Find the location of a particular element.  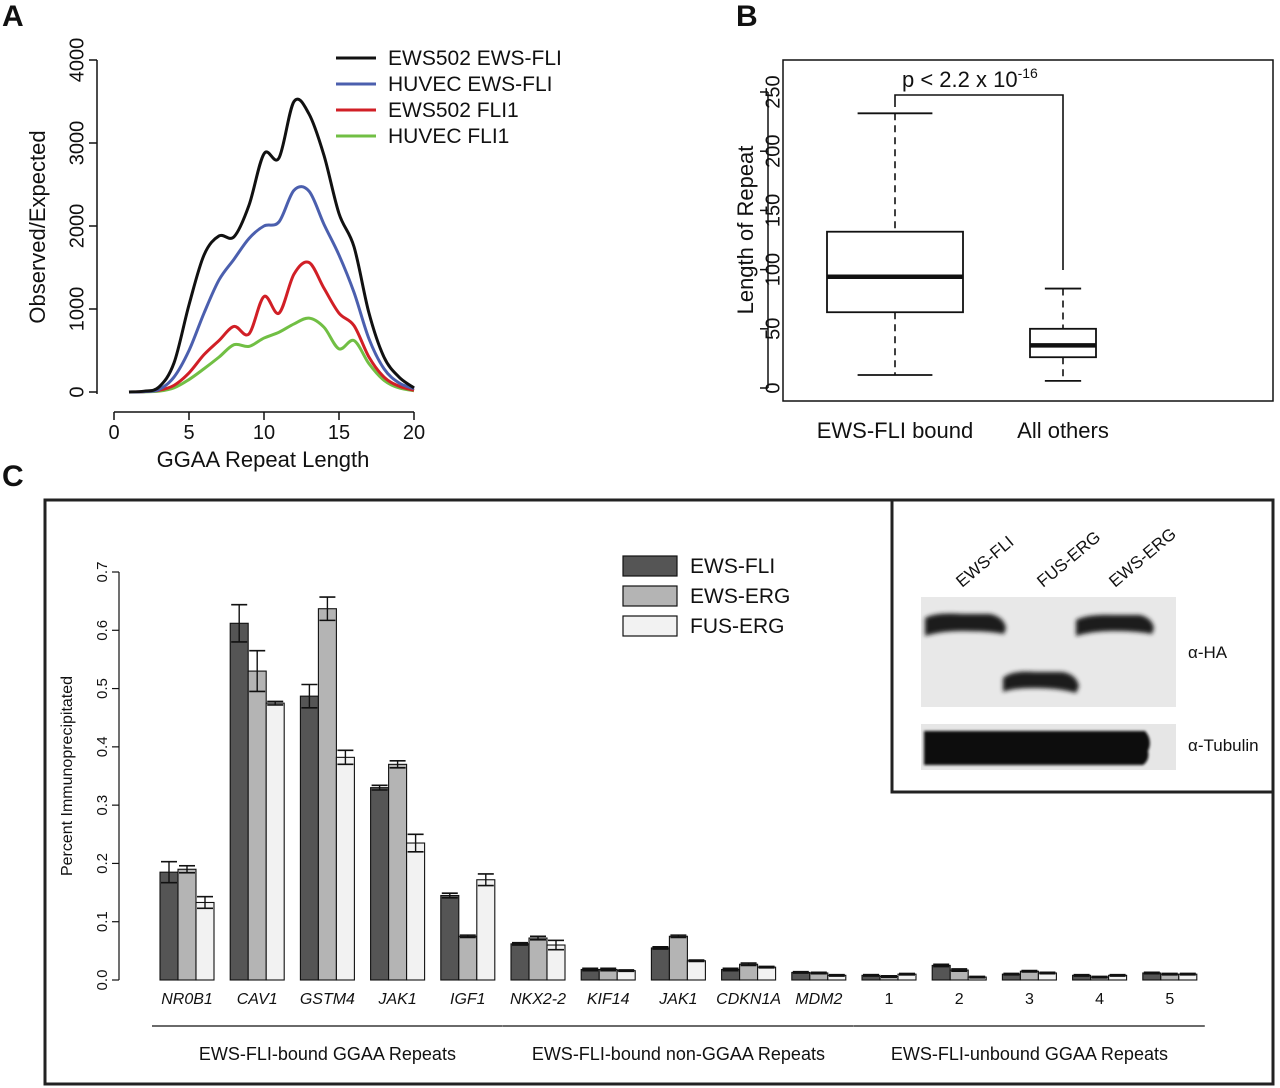

b-significance-bracket: p < 2.2 x 10-16 is located at coordinates (979, 167).